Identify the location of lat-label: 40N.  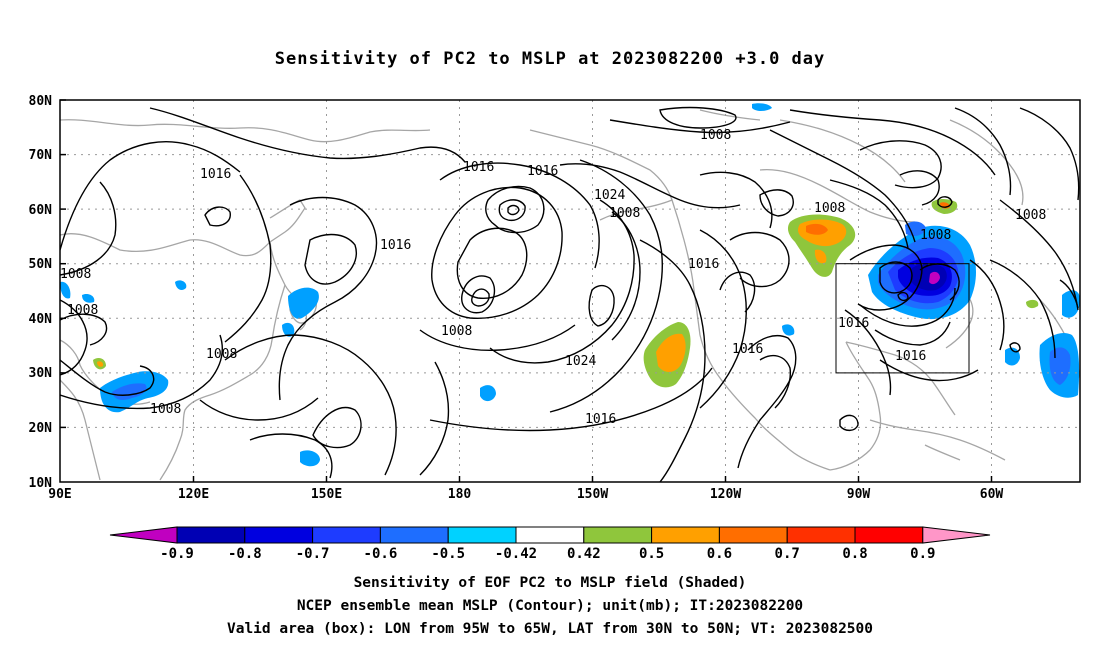
(41, 319).